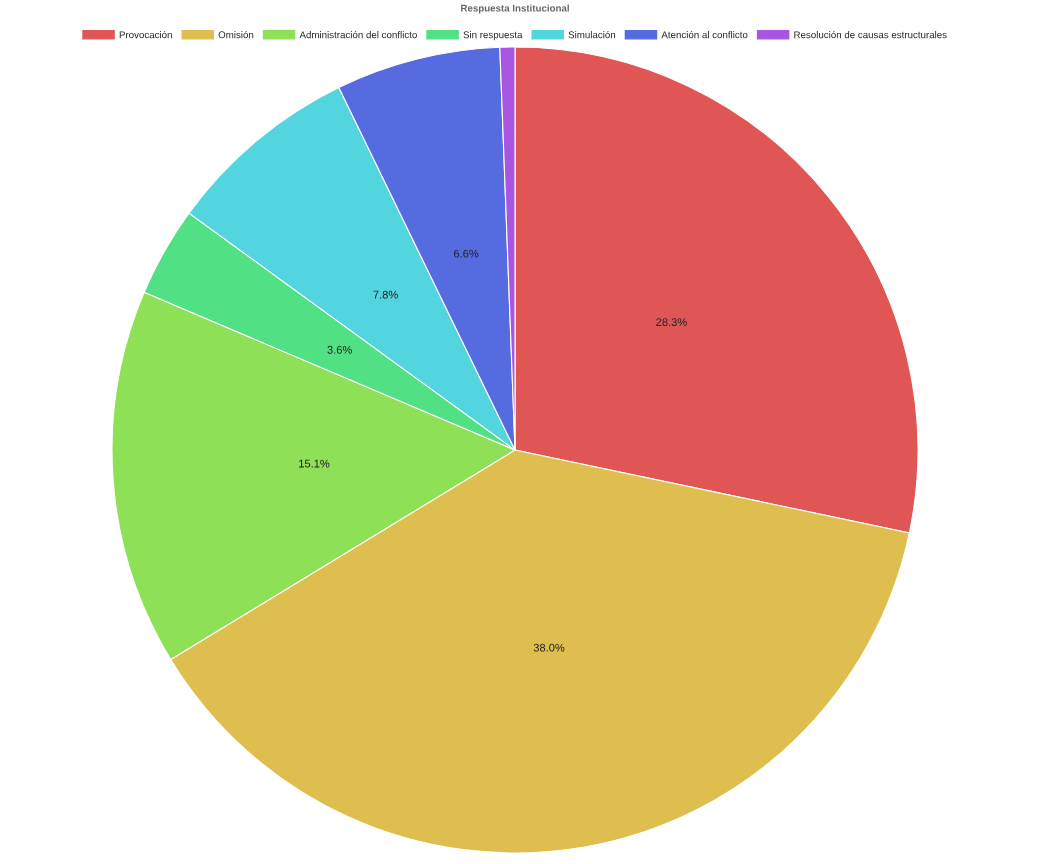 The width and height of the screenshot is (1045, 864). What do you see at coordinates (385, 294) in the screenshot?
I see `data-label: 7.8%` at bounding box center [385, 294].